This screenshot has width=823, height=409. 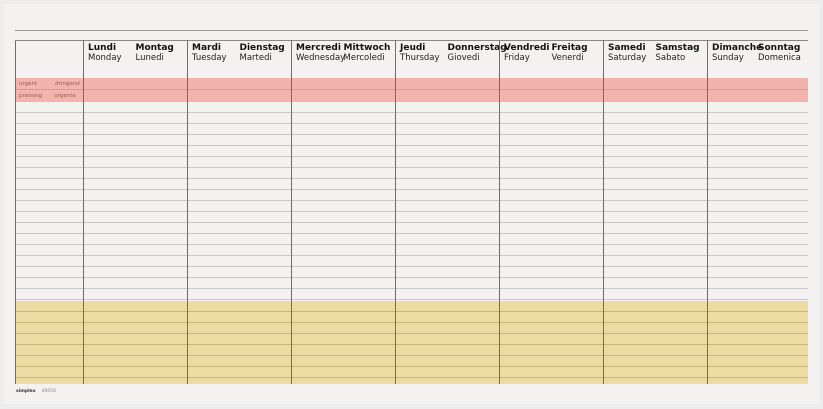 I want to click on day-column-sunday: Dimanche Sunday Sonntag Domenica, so click(x=757, y=212).